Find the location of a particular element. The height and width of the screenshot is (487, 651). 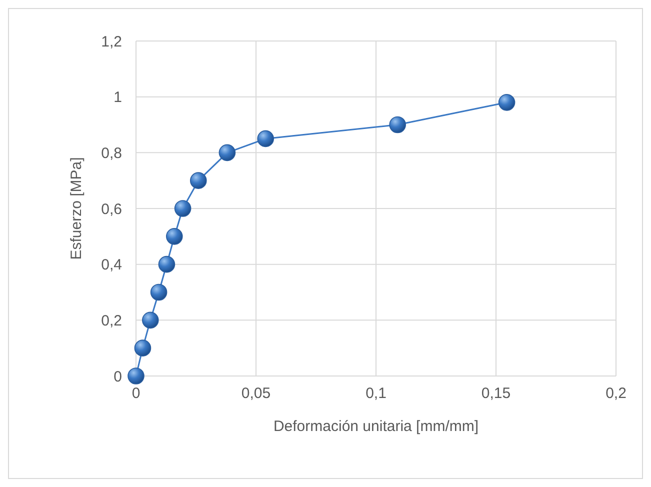

x-tick-label: 0,05 is located at coordinates (256, 393).